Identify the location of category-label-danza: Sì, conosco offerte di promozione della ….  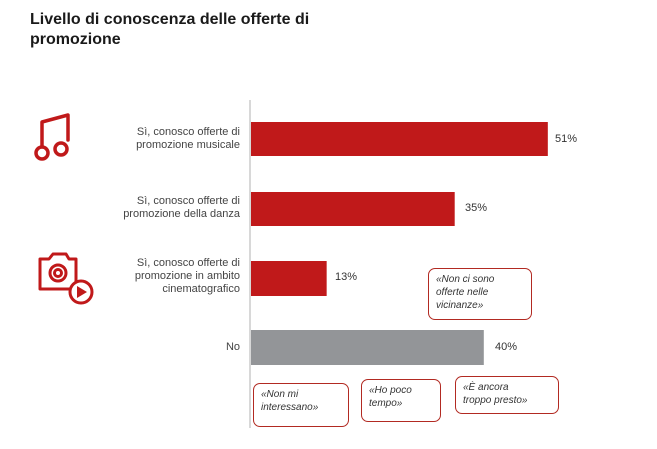
(181, 207).